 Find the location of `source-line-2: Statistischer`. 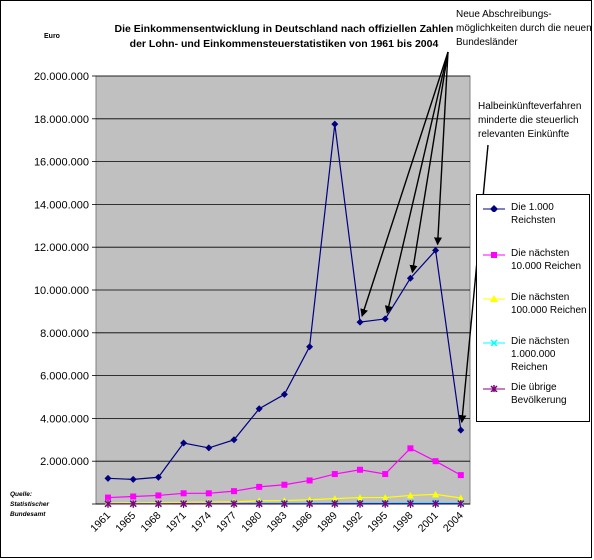

source-line-2: Statistischer is located at coordinates (30, 504).